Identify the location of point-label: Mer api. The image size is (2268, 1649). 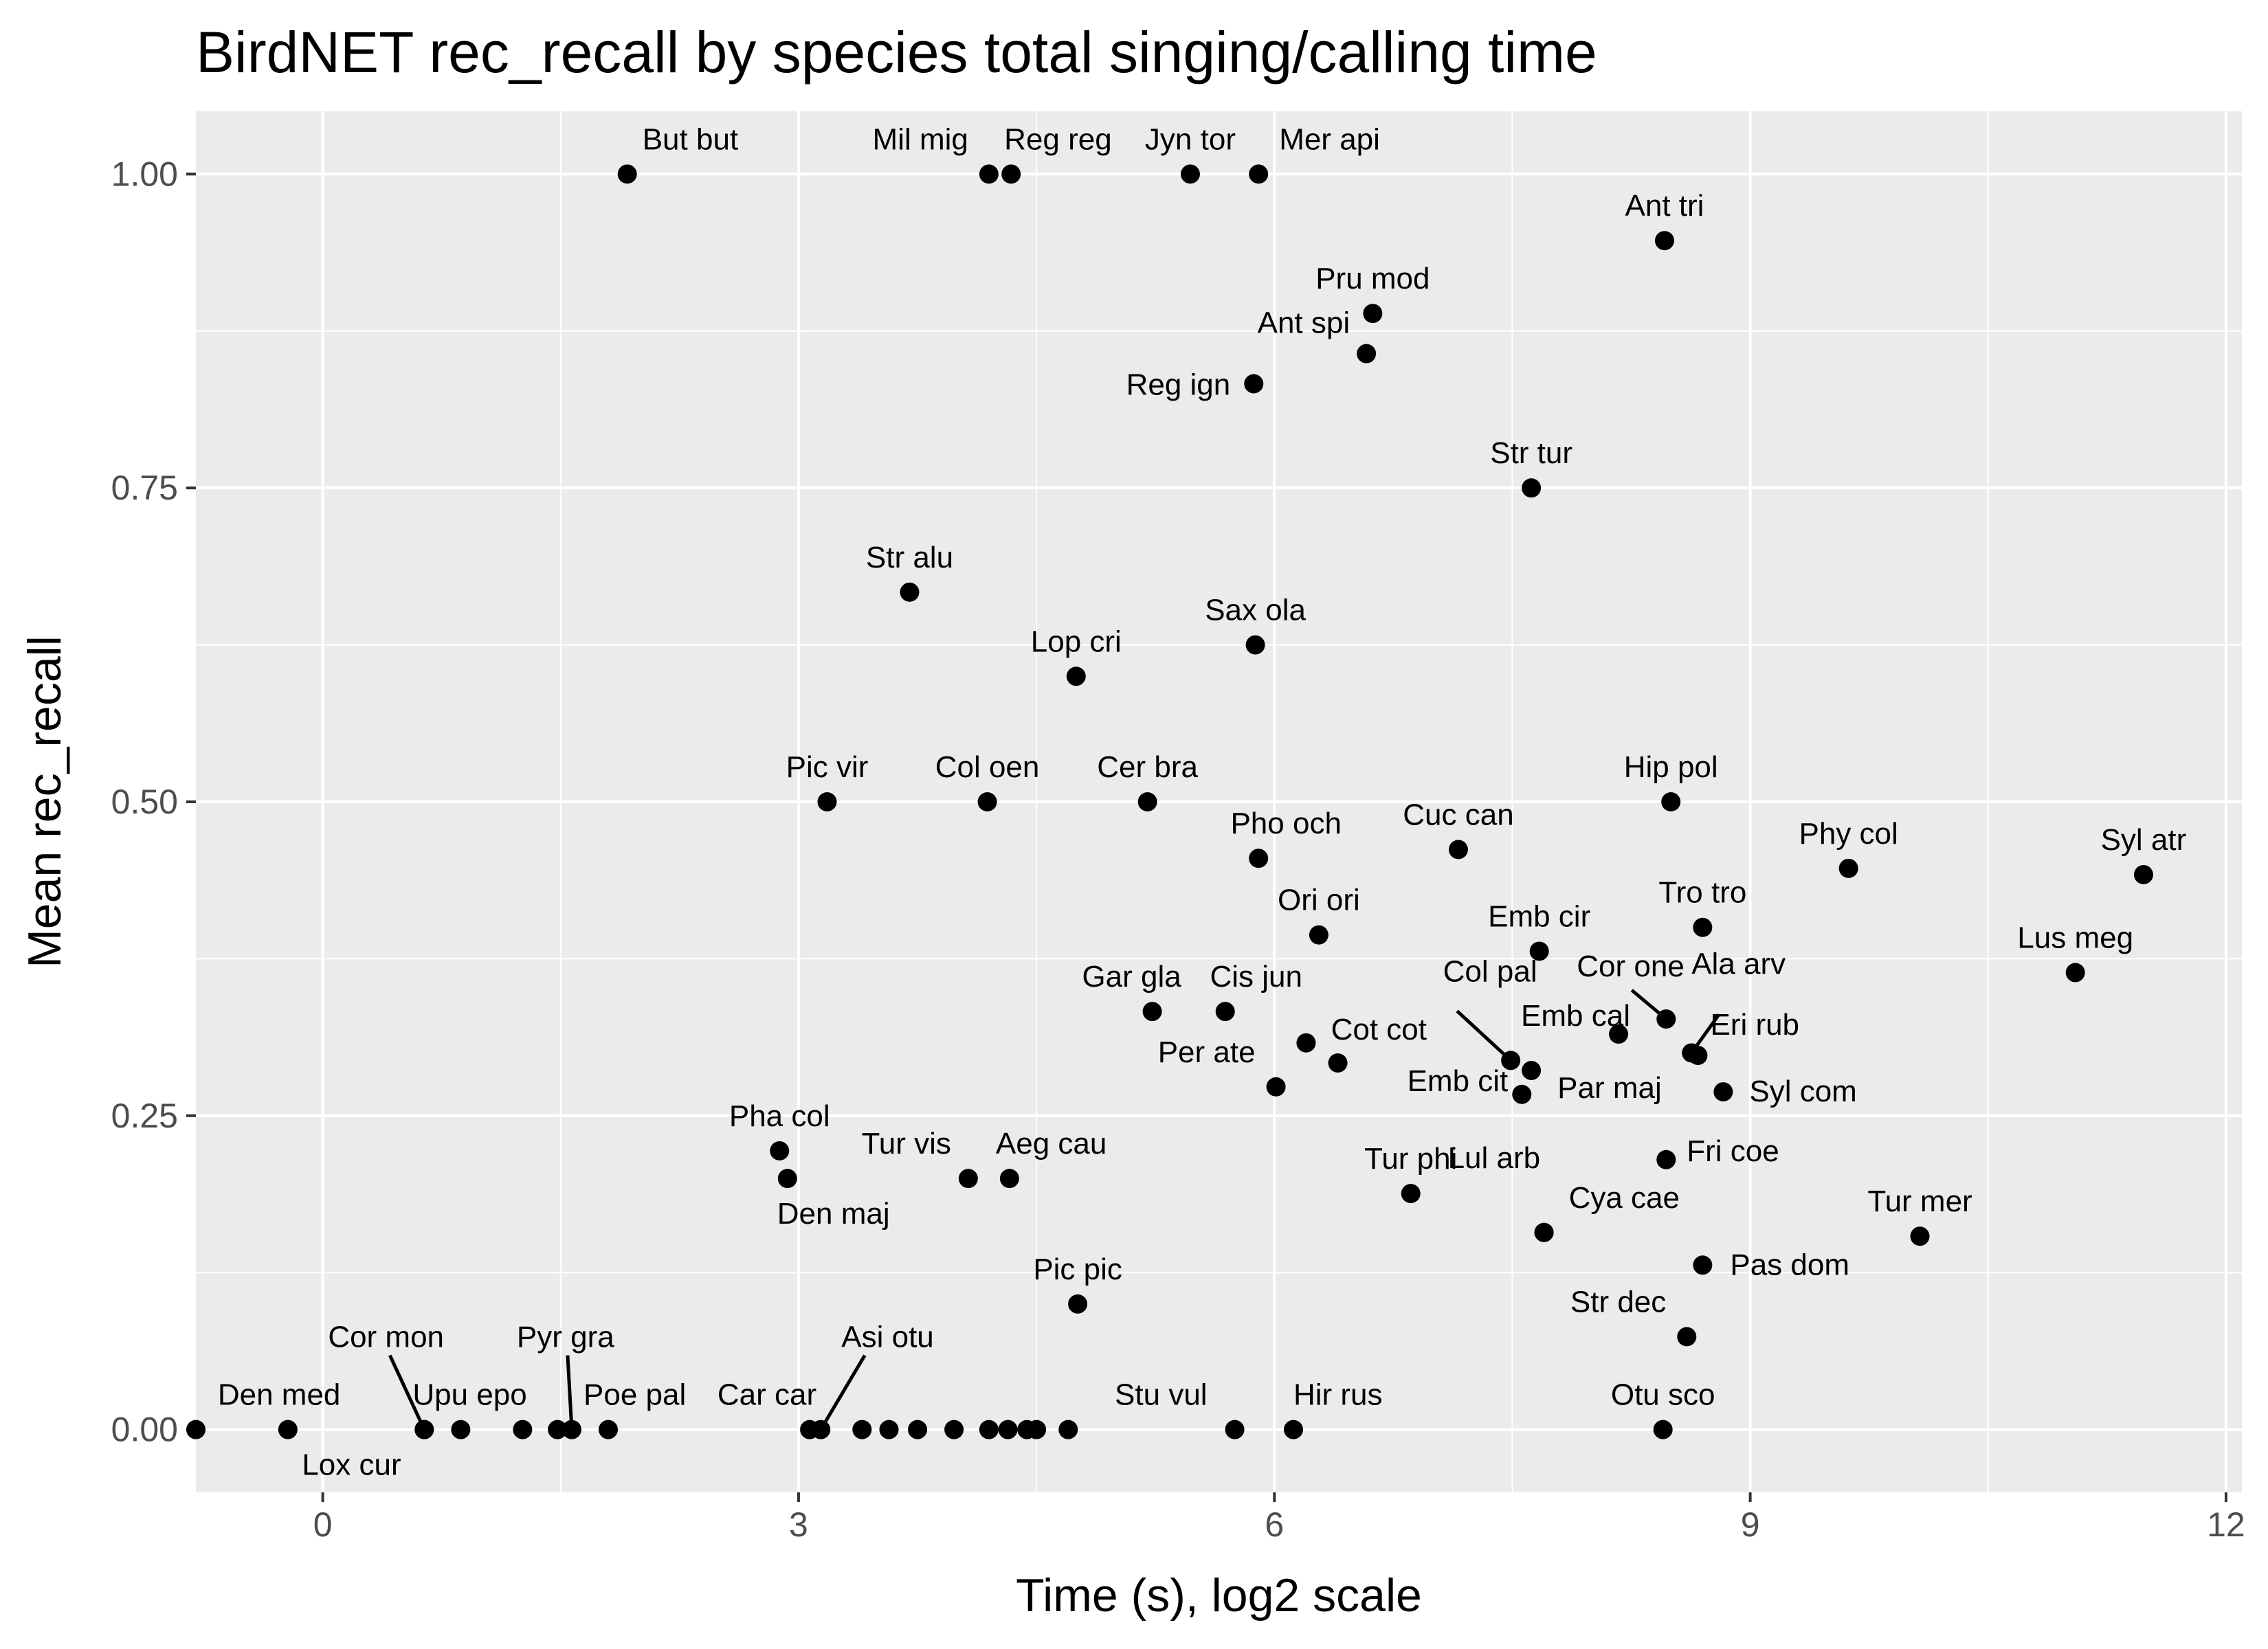
(1329, 139).